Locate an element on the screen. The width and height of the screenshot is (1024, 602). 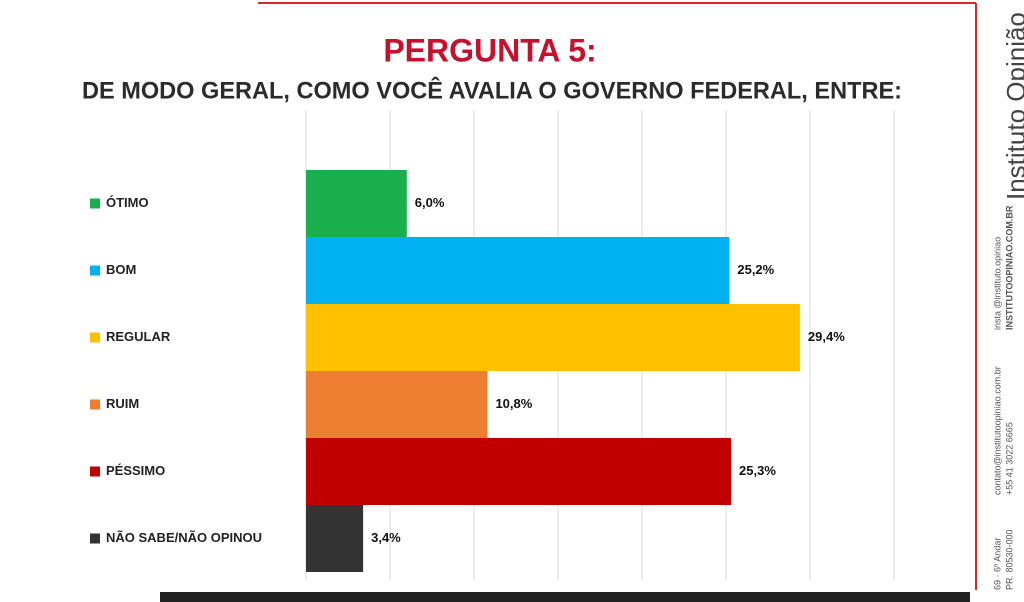
contact-line: PR. 80530-000 is located at coordinates (1009, 559).